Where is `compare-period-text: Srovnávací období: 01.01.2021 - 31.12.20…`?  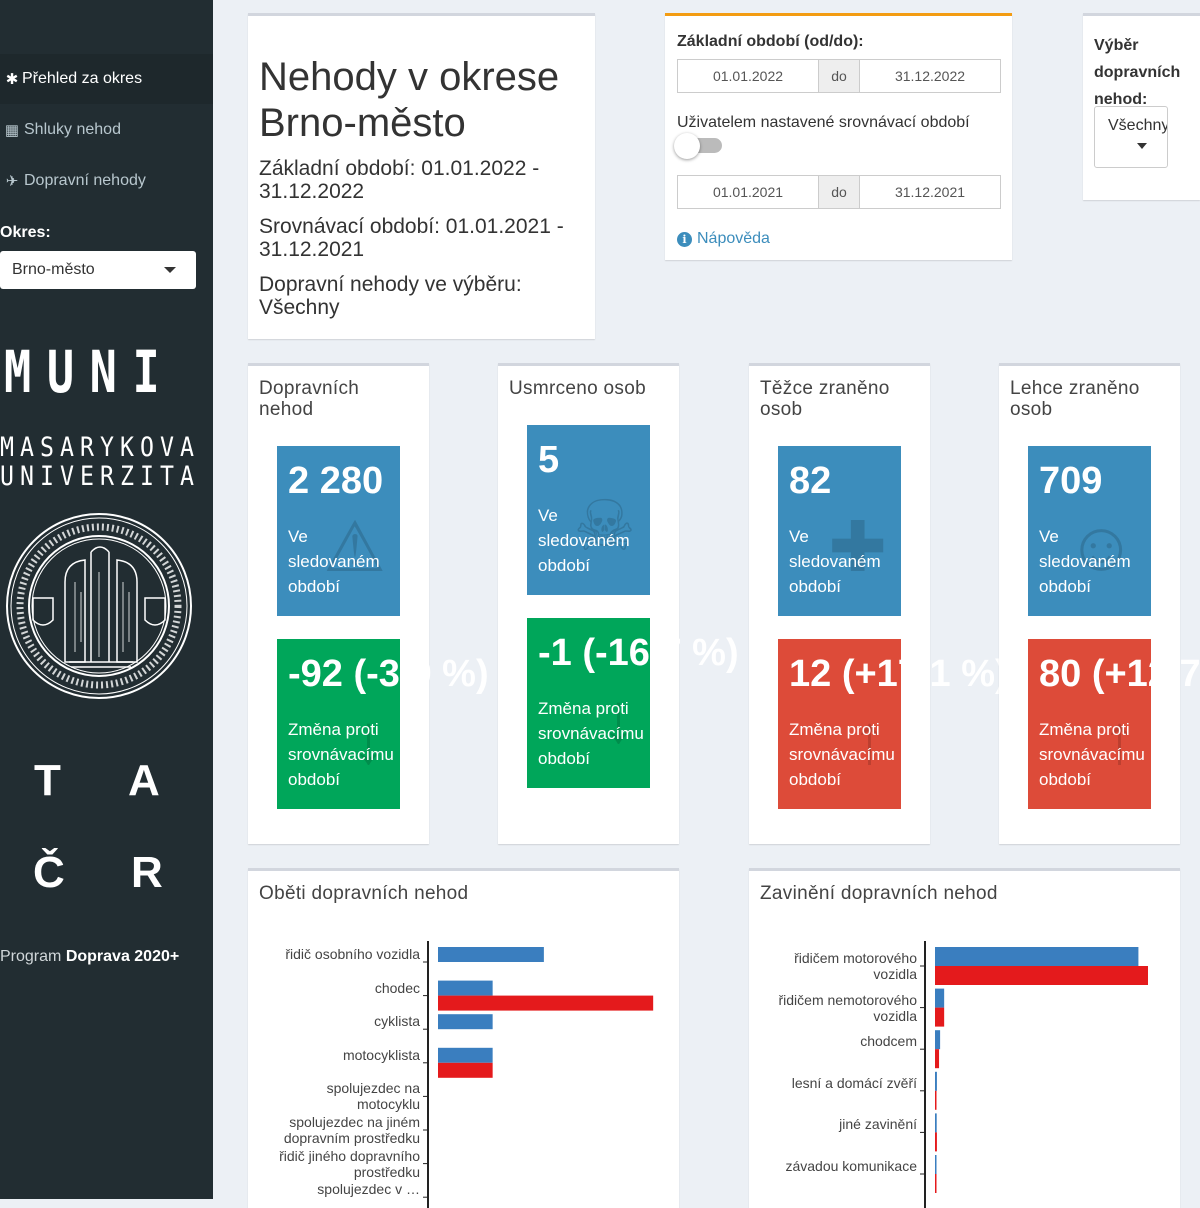
compare-period-text: Srovnávací období: 01.01.2021 - 31.12.20… is located at coordinates (411, 238).